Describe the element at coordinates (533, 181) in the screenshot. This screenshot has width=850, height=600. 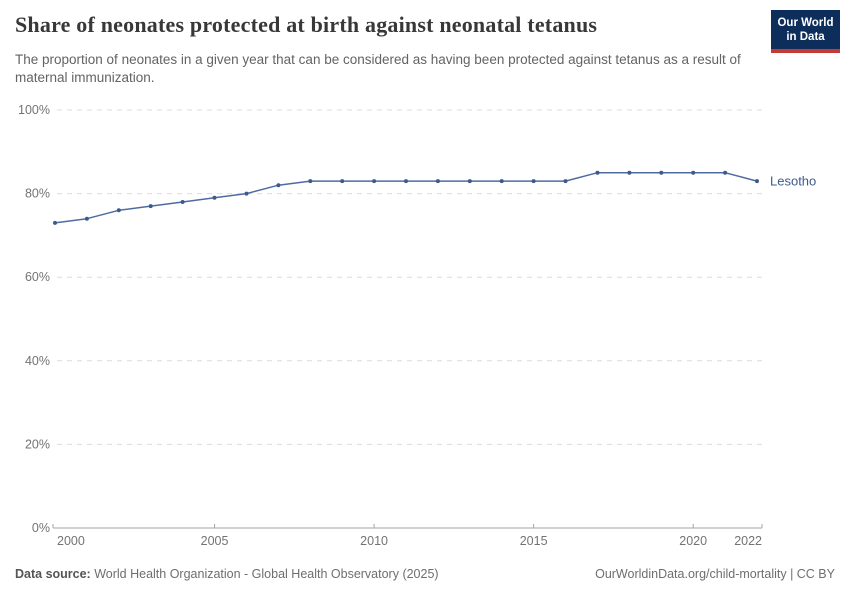
I see `data-point-2015` at that location.